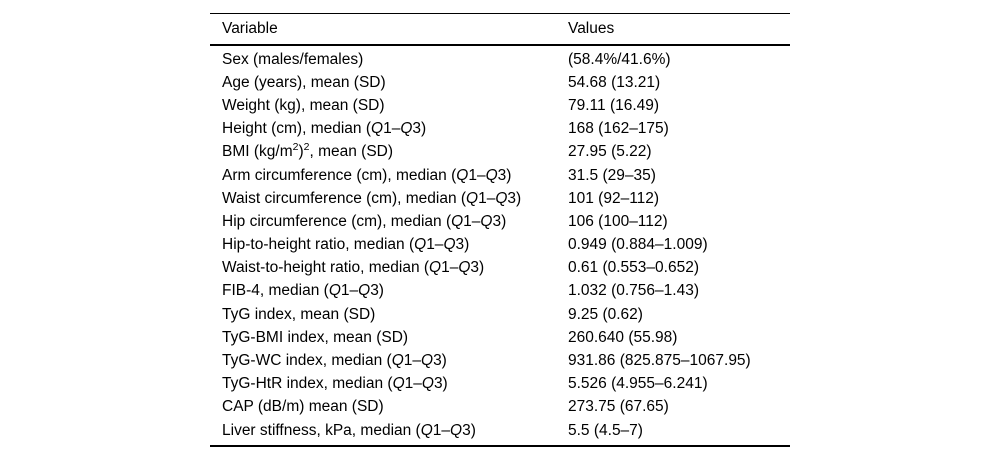 The image size is (1000, 461). What do you see at coordinates (349, 430) in the screenshot?
I see `variable-cell: Liver stiffness, kPa, median (Q1–Q3)` at bounding box center [349, 430].